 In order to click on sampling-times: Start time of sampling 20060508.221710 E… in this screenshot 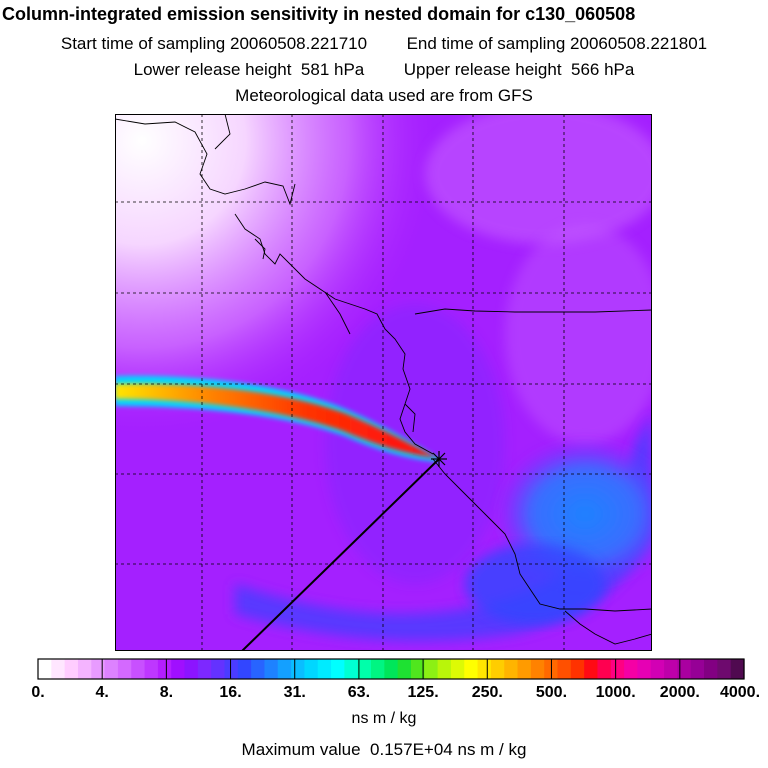, I will do `click(384, 44)`.